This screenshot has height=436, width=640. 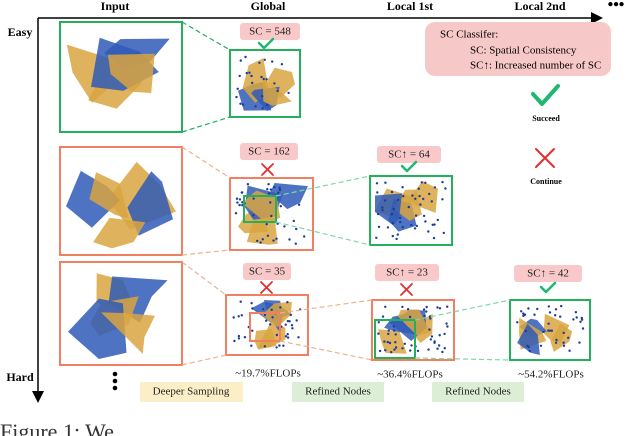 What do you see at coordinates (267, 272) in the screenshot?
I see `sc-label: SC = 35` at bounding box center [267, 272].